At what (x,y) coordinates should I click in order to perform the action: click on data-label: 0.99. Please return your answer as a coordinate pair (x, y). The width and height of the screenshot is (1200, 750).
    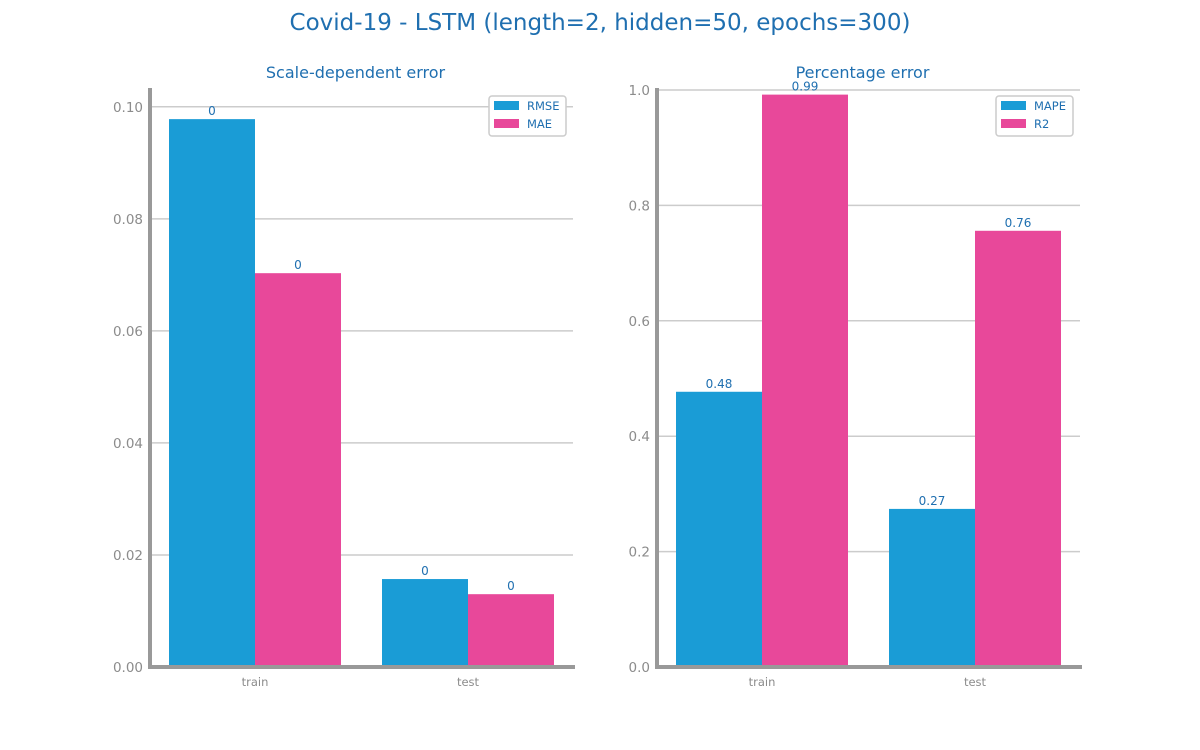
    Looking at the image, I should click on (805, 87).